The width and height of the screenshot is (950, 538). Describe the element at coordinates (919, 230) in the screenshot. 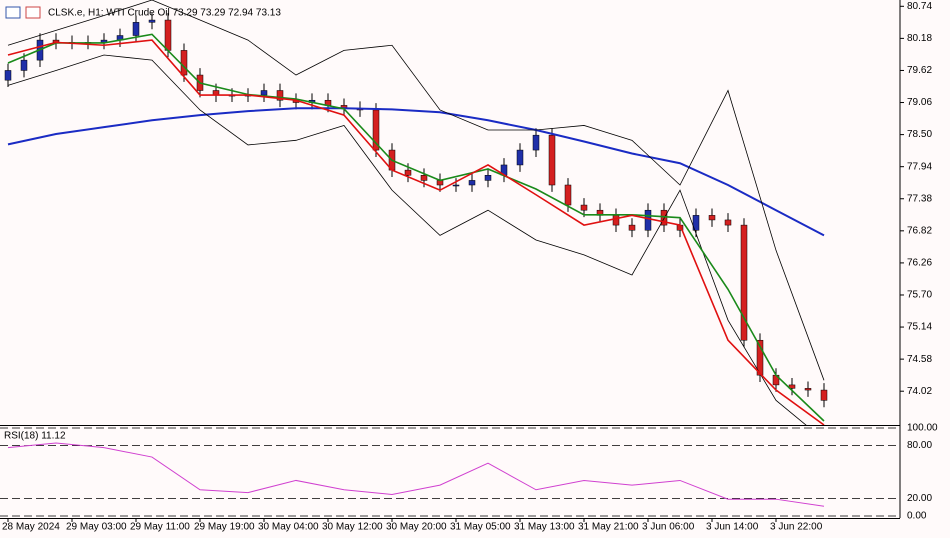

I see `y-tick-label: 76.82` at that location.